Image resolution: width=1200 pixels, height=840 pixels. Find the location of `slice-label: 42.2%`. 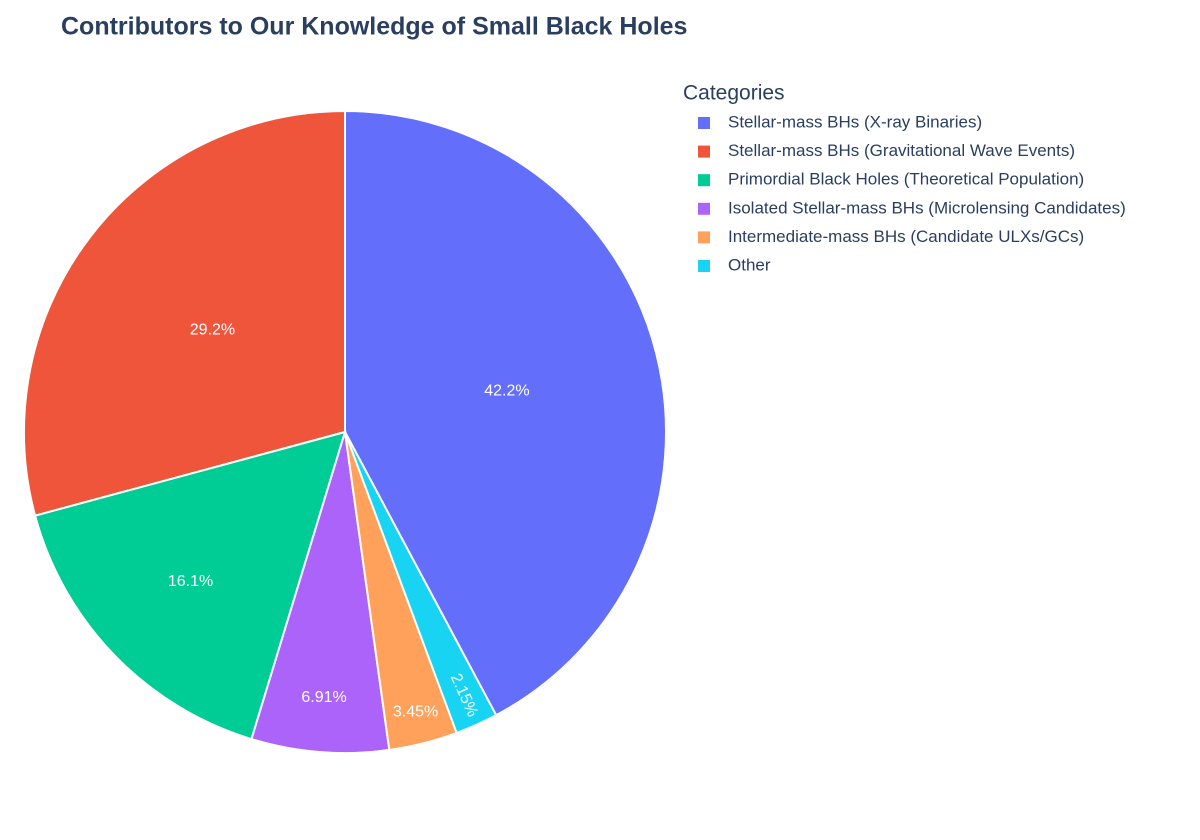

slice-label: 42.2% is located at coordinates (506, 391).